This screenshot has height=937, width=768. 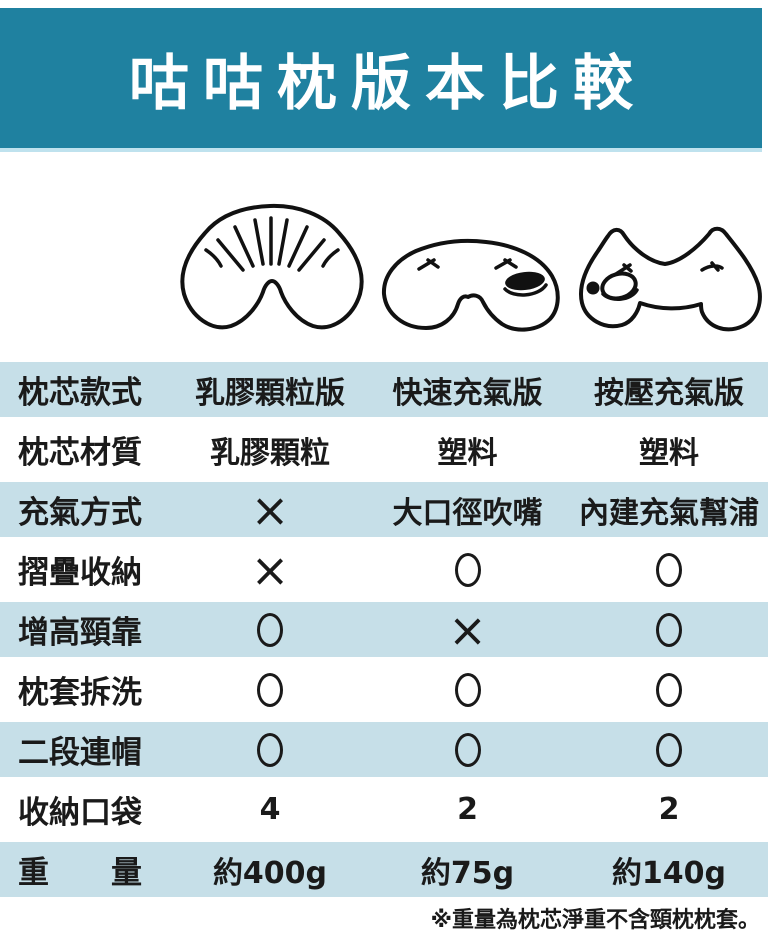 I want to click on row-label: 枕套拆洗, so click(x=80, y=693).